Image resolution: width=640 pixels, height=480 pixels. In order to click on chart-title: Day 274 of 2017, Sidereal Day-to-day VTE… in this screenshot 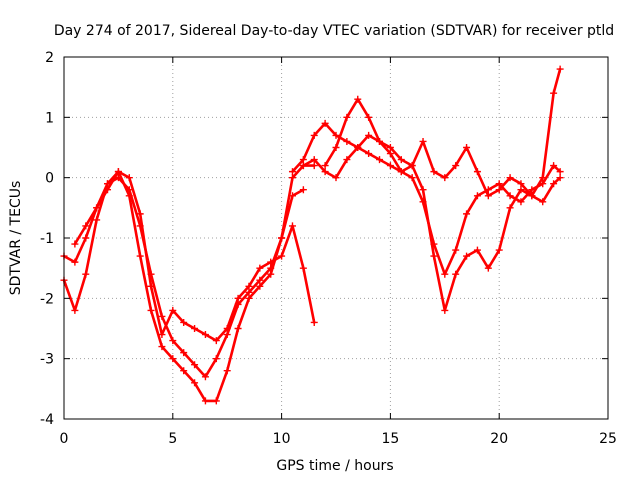, I will do `click(334, 31)`.